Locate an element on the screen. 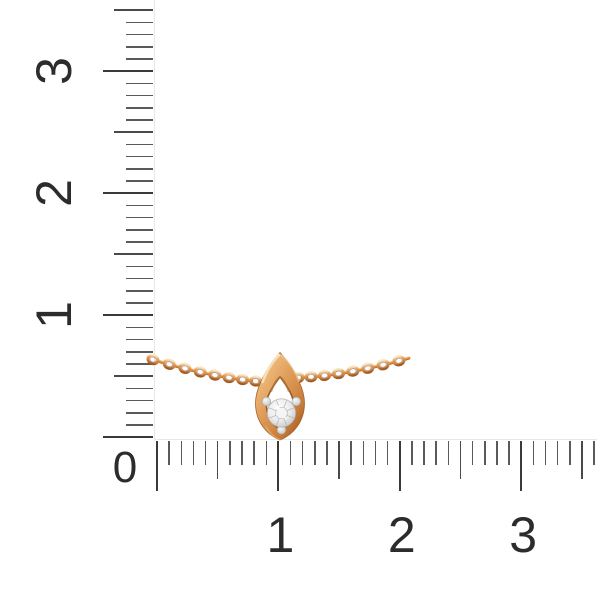 Image resolution: width=600 pixels, height=600 pixels. prong is located at coordinates (266, 401).